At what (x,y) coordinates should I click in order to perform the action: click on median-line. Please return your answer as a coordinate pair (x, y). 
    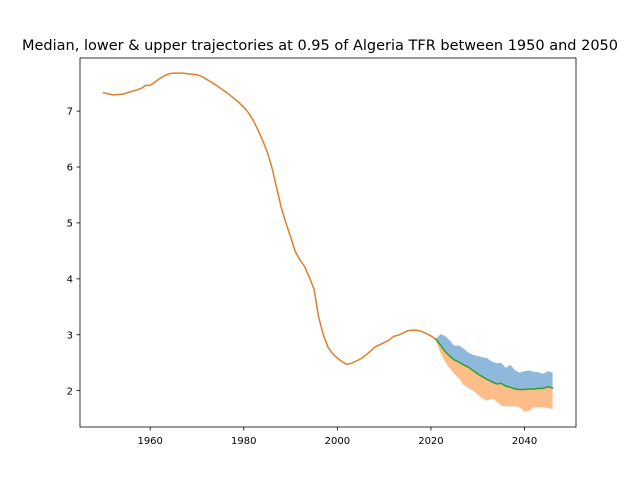
    Looking at the image, I should click on (494, 364).